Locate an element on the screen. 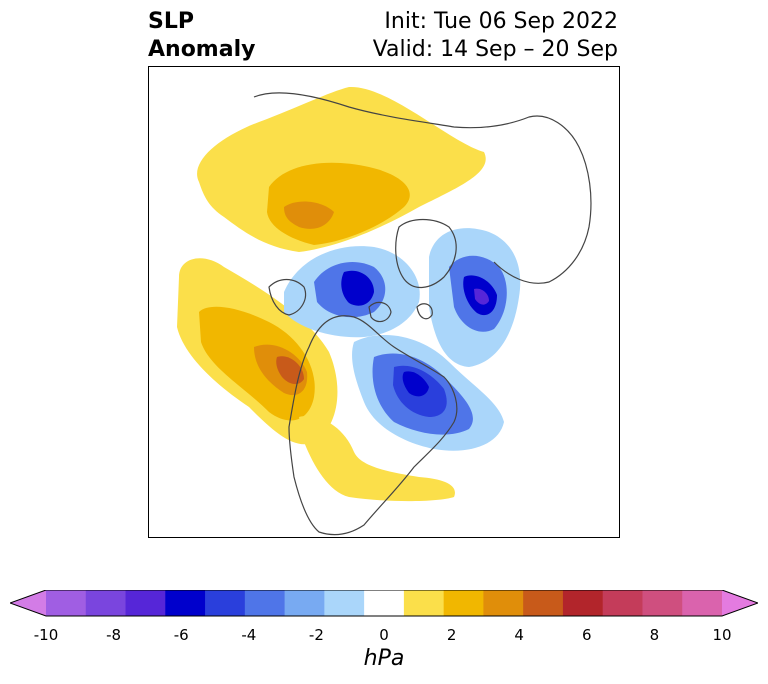 Image resolution: width=768 pixels, height=684 pixels. arctic-deepblue-contour is located at coordinates (357, 288).